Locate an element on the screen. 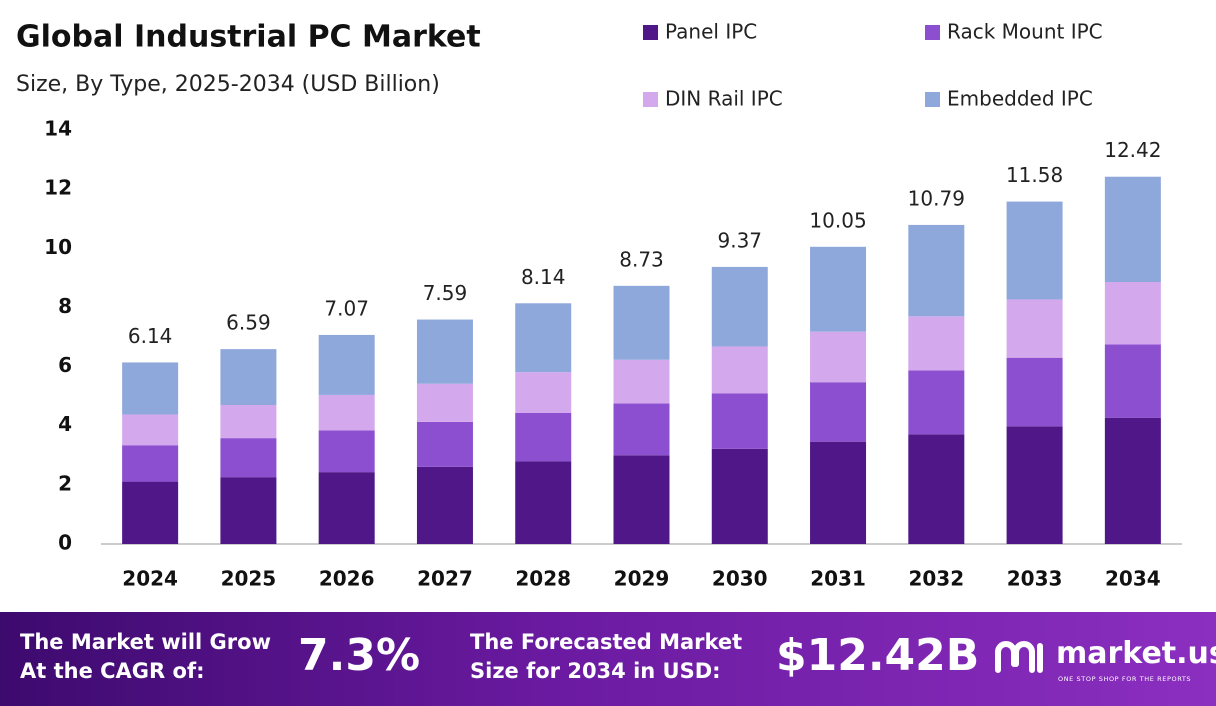 The image size is (1216, 706). total-label: 6.59 is located at coordinates (248, 323).